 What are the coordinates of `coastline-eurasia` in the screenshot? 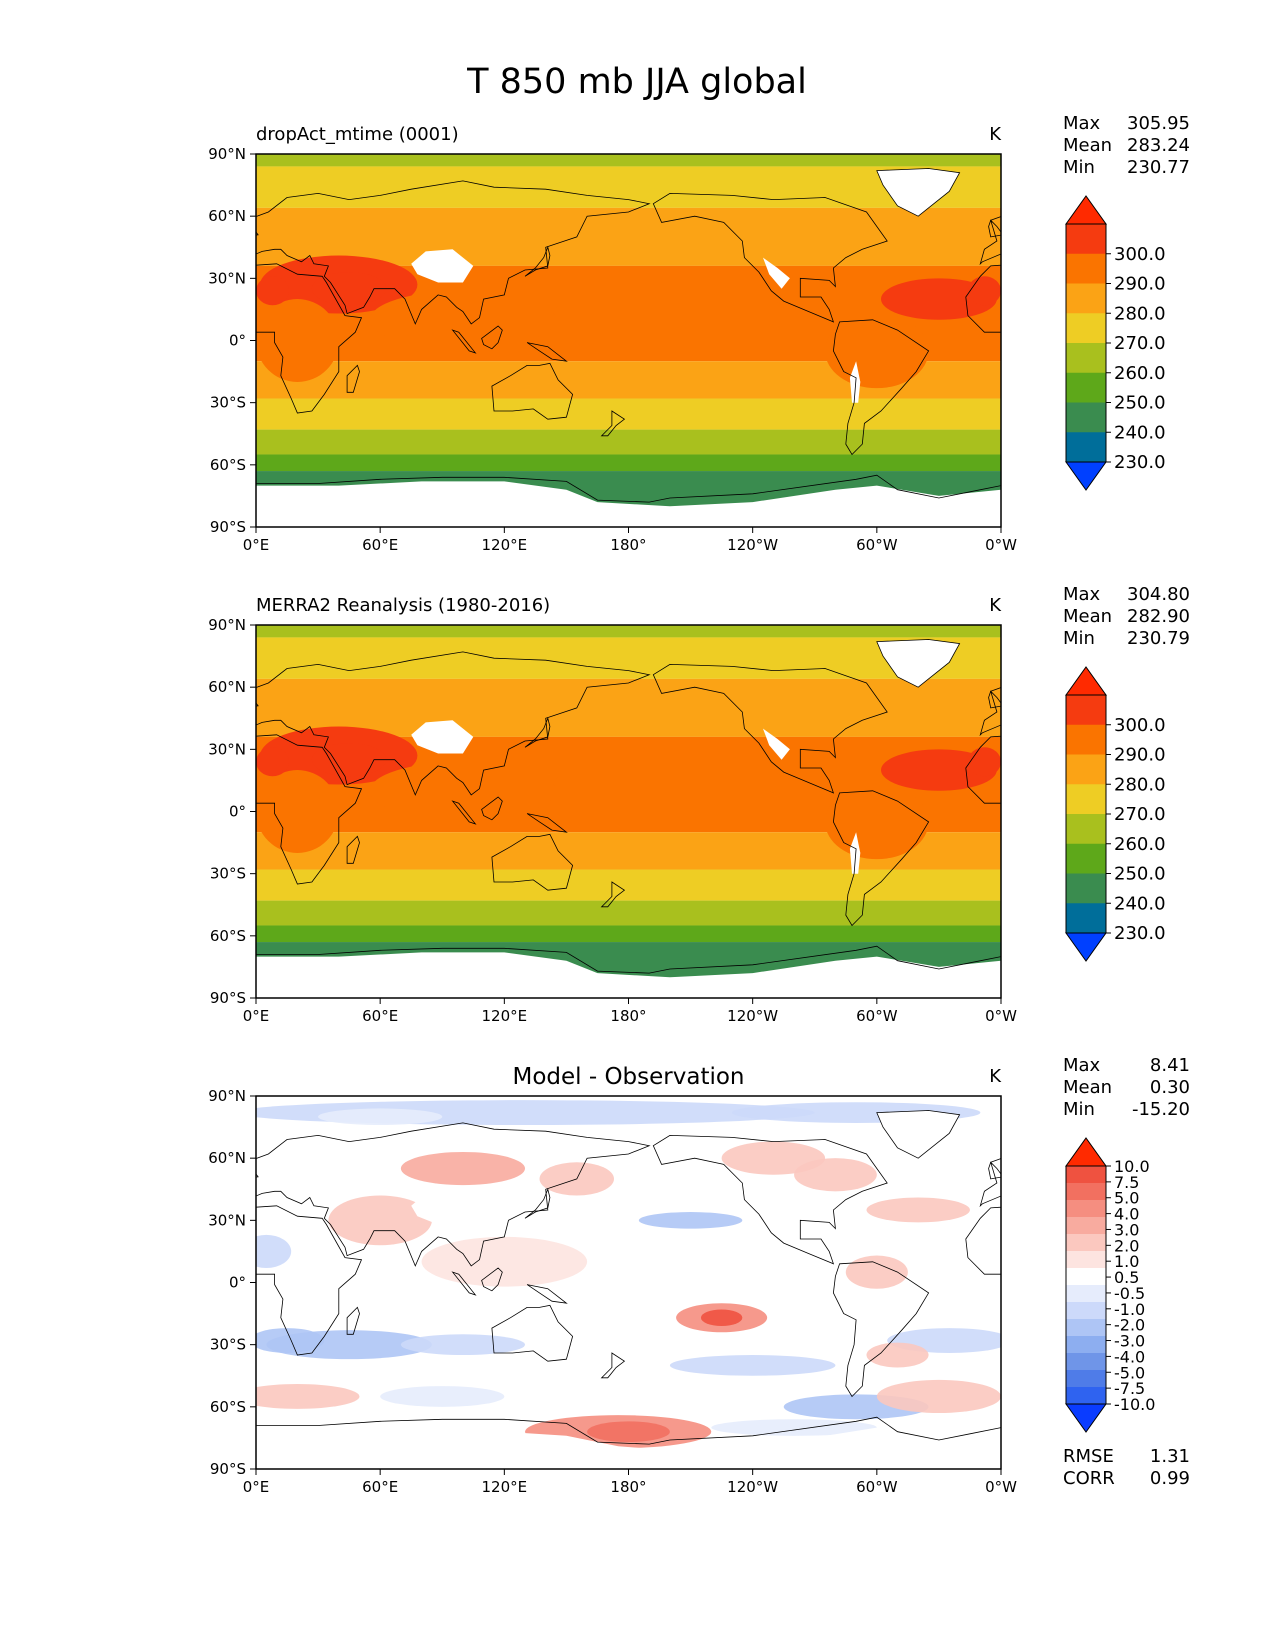 It's located at (453, 723).